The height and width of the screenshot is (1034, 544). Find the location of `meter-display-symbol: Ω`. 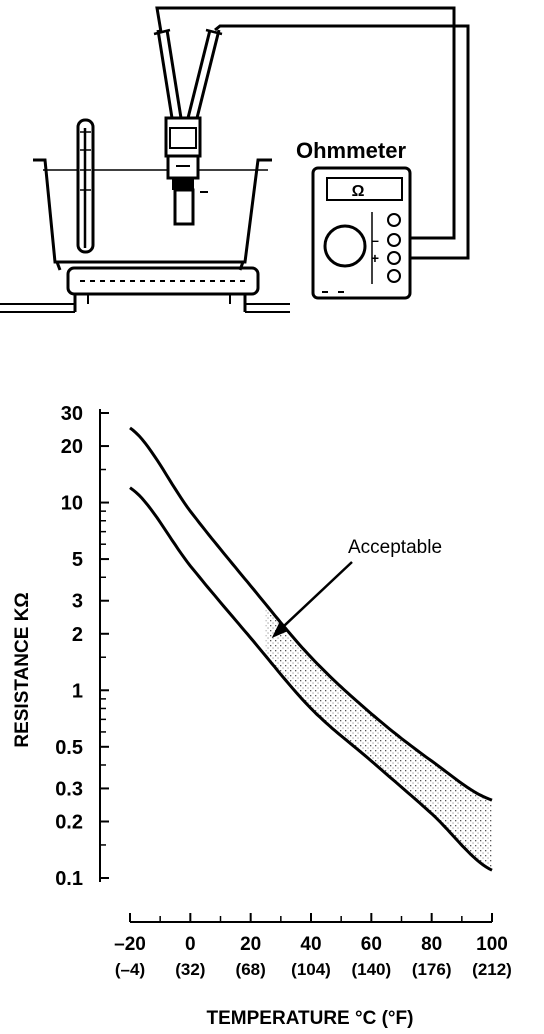

meter-display-symbol: Ω is located at coordinates (358, 191).